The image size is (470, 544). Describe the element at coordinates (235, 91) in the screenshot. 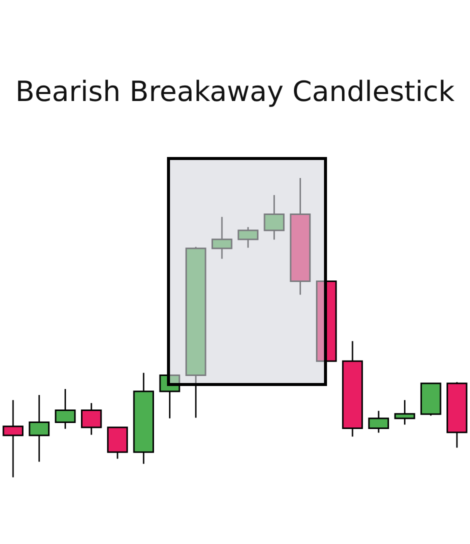

I see `chart-title: Bearish Breakaway Candlestick` at that location.